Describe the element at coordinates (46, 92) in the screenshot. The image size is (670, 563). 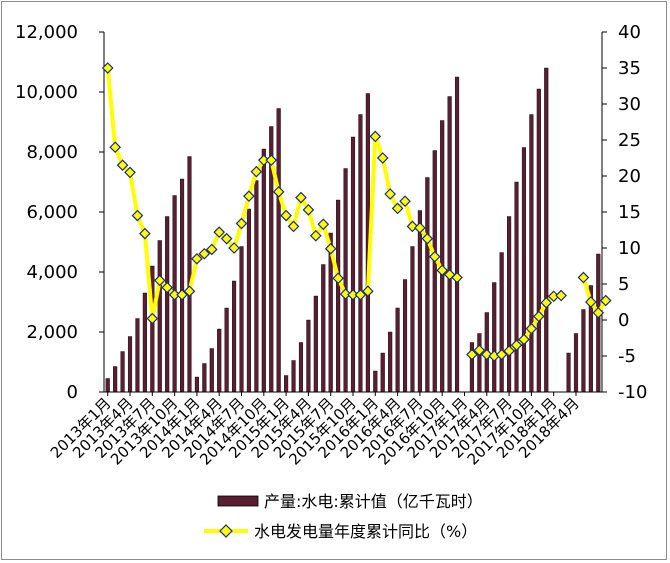
I see `left-tick-label: 10,000` at that location.